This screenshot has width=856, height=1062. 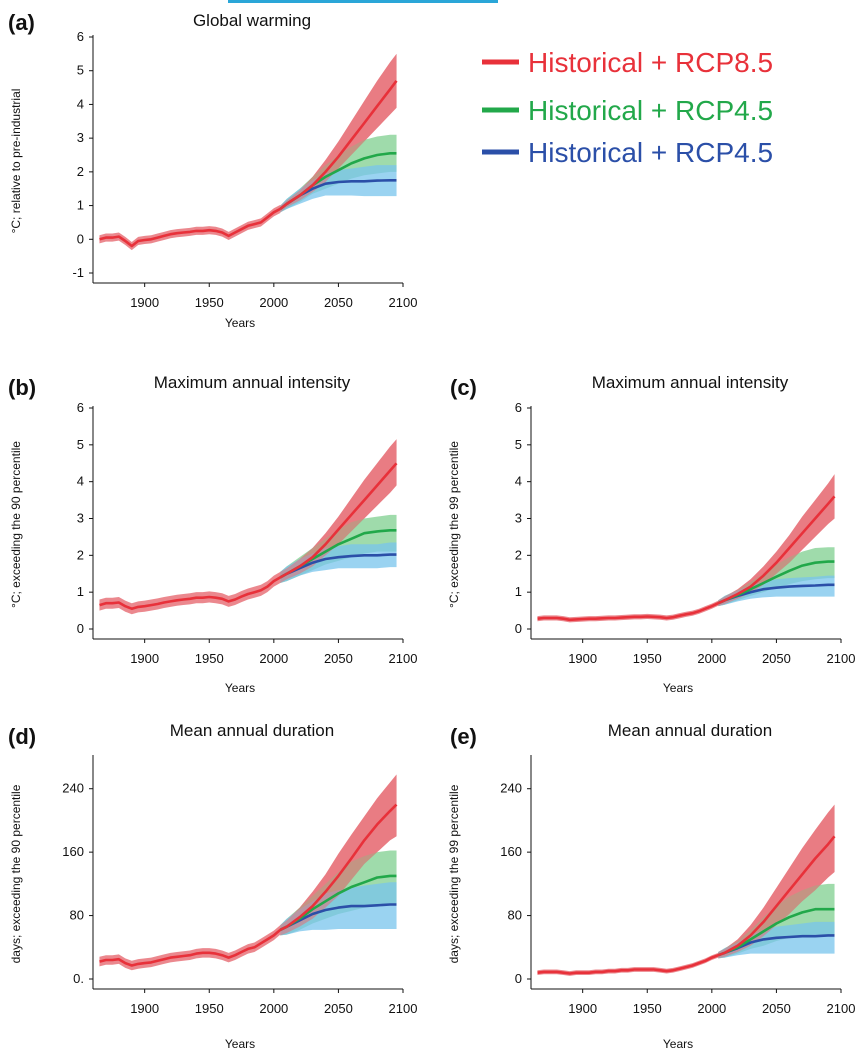 What do you see at coordinates (463, 736) in the screenshot?
I see `panel-letter: (e)` at bounding box center [463, 736].